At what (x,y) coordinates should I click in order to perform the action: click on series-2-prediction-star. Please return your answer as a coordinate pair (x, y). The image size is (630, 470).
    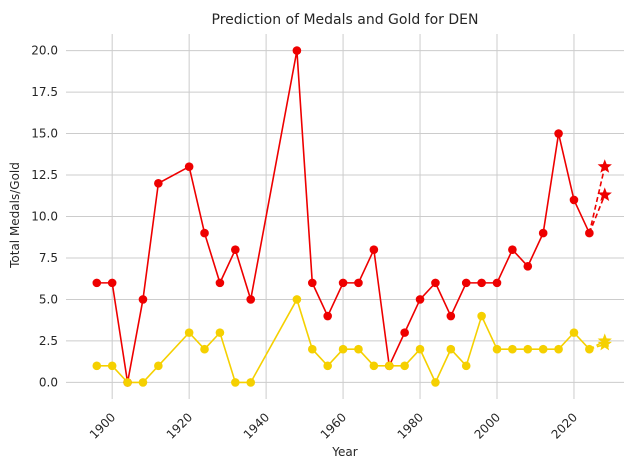
    Looking at the image, I should click on (604, 343).